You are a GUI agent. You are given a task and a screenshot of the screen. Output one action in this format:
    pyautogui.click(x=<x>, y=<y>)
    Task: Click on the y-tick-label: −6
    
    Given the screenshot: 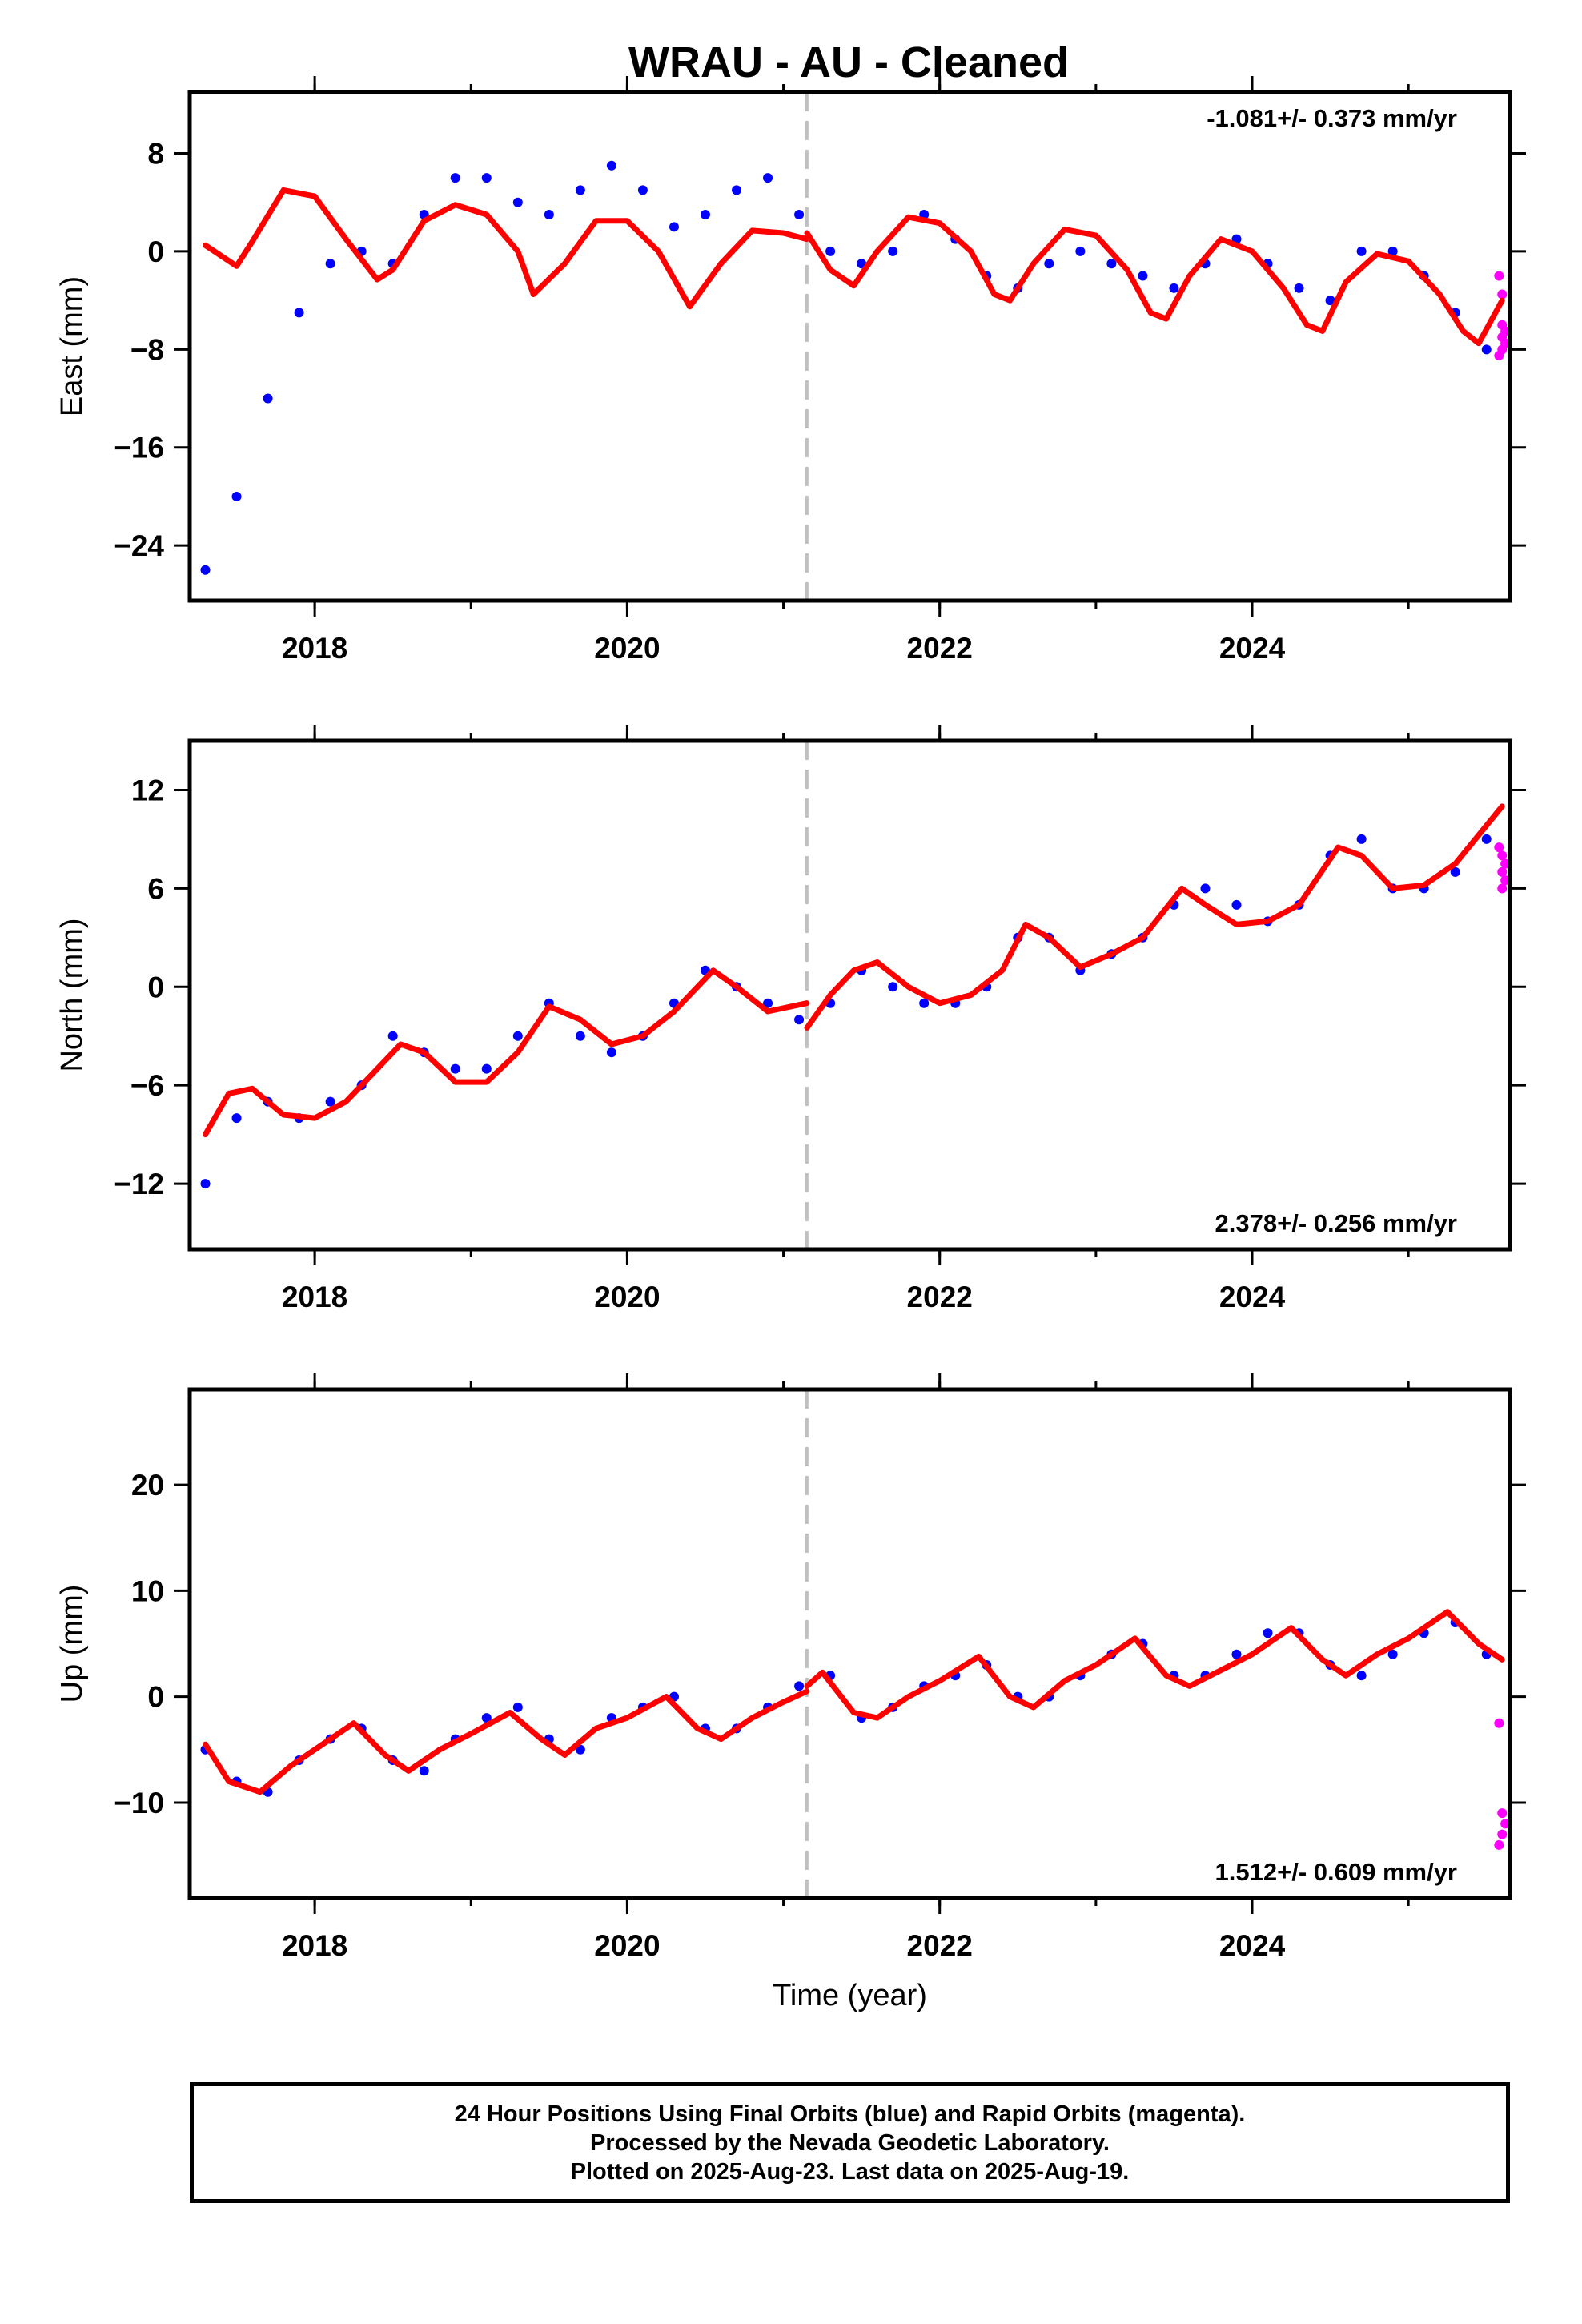 What is the action you would take?
    pyautogui.click(x=147, y=1085)
    